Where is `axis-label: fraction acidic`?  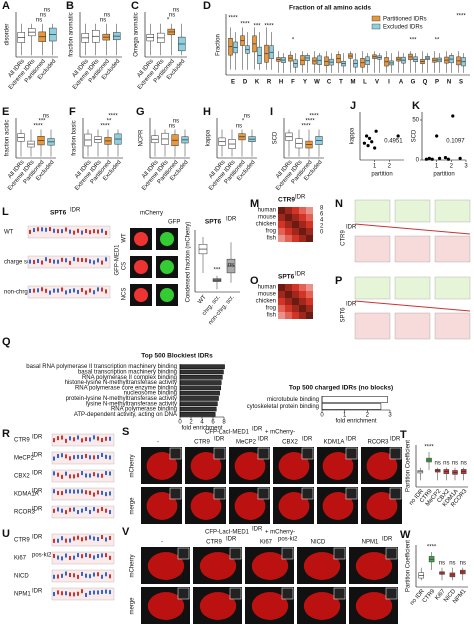 axis-label: fraction acidic is located at coordinates (8, 138).